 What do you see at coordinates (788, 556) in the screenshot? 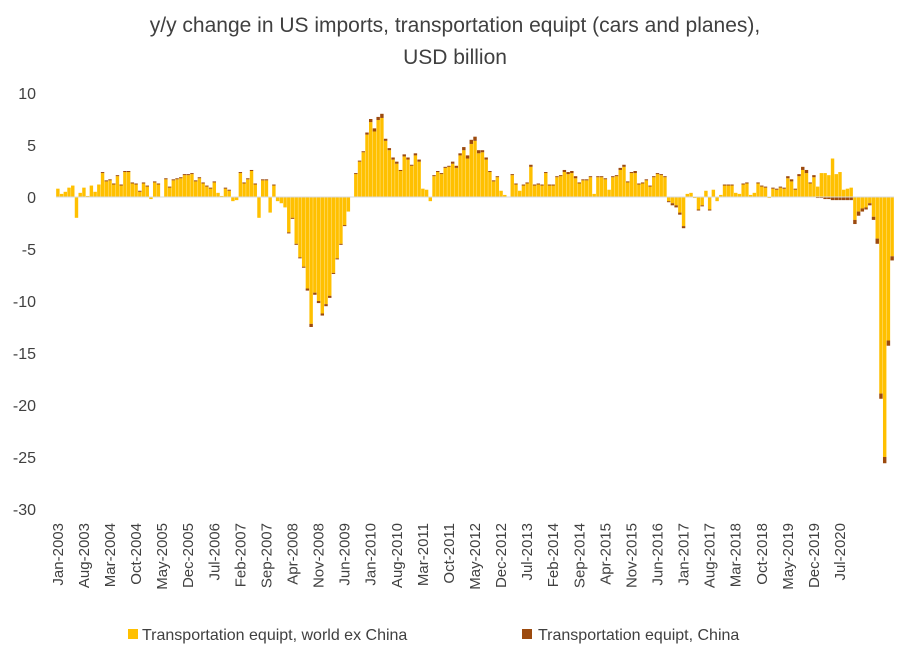
I see `x-tick-label: May-2019` at bounding box center [788, 556].